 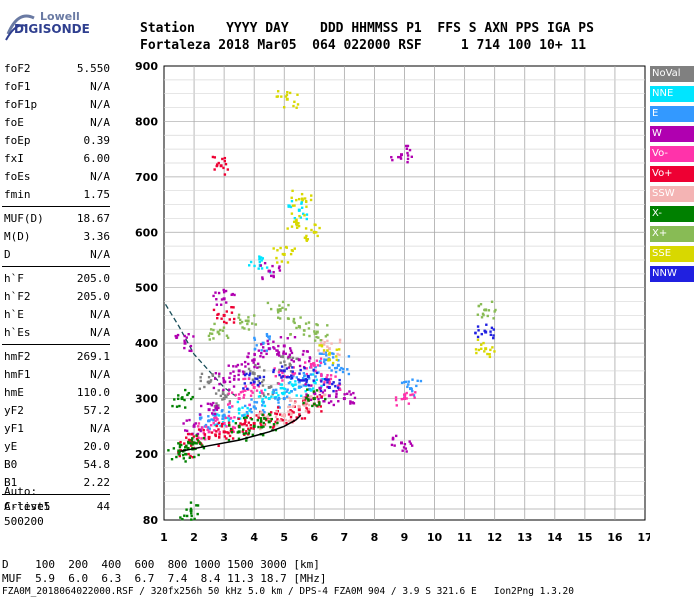 I want to click on auto-label: Auto:, so click(x=21, y=491).